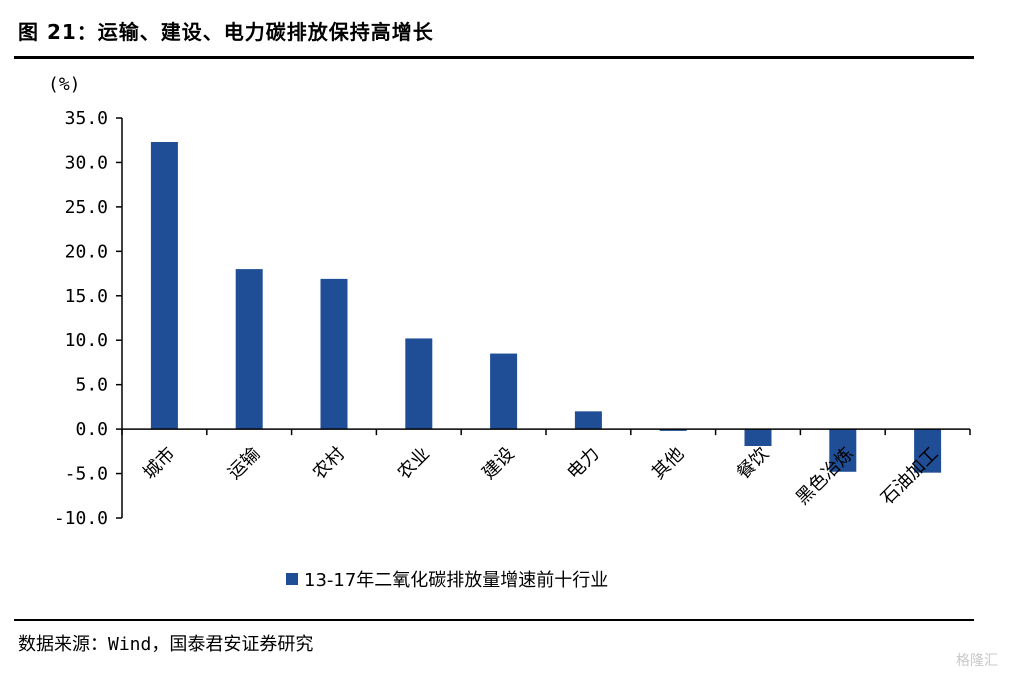  I want to click on category-label: 黑色冶炼, so click(825, 476).